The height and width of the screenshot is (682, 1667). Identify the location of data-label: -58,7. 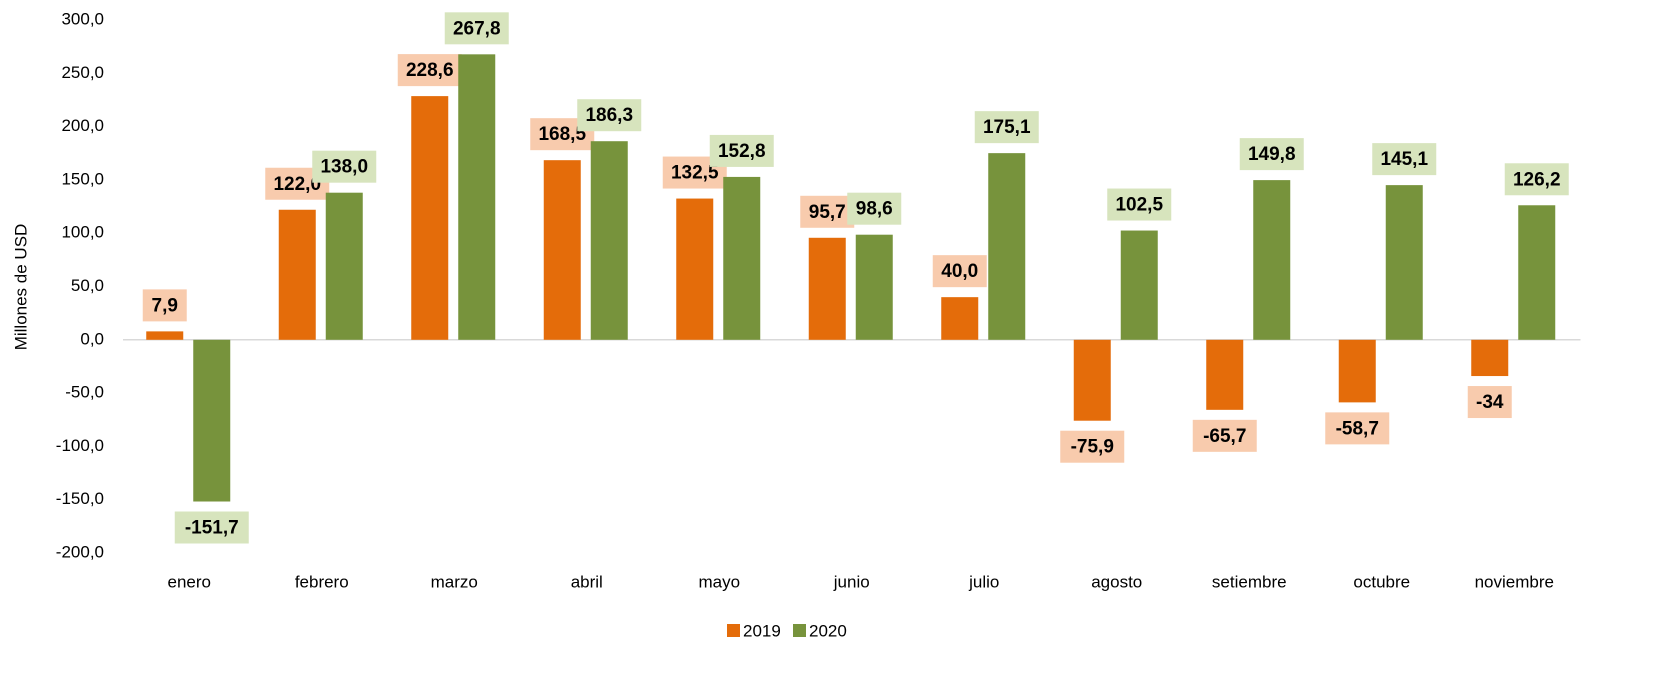
(1357, 428).